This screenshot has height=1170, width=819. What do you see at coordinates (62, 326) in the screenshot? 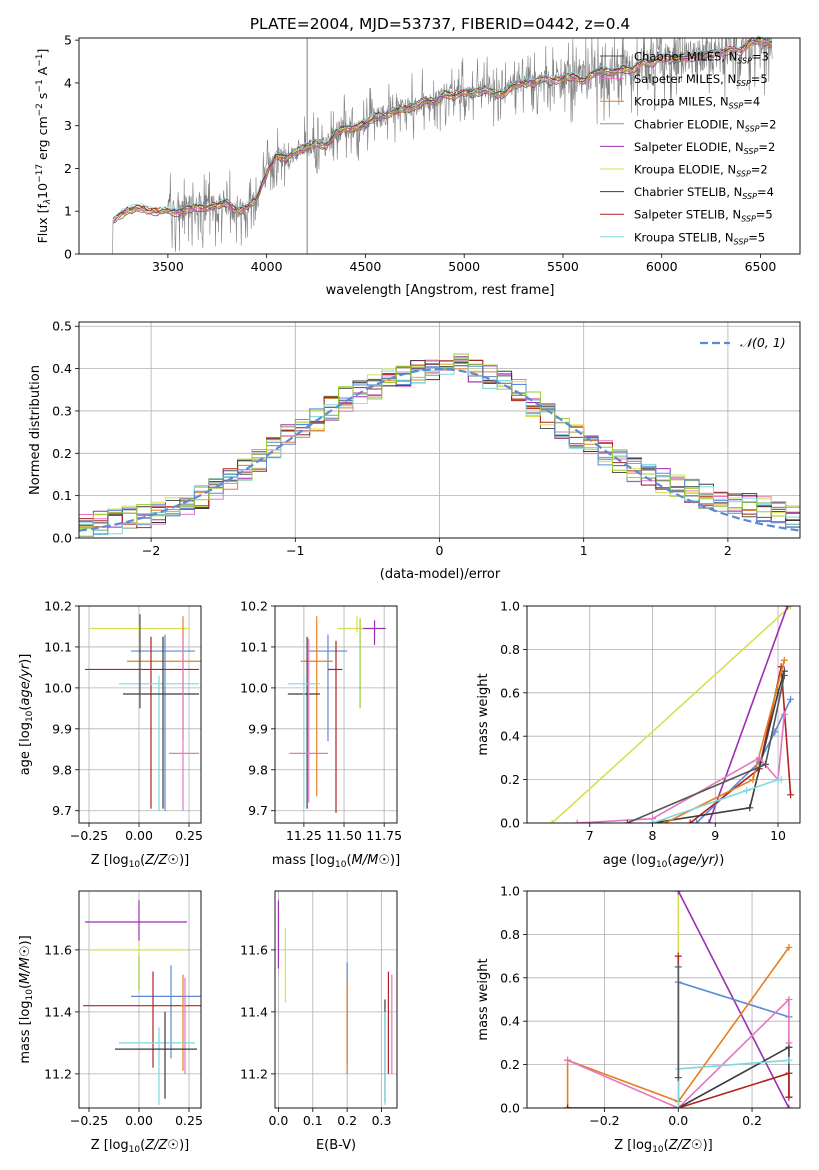
I see `y-tick-label: 0.5` at bounding box center [62, 326].